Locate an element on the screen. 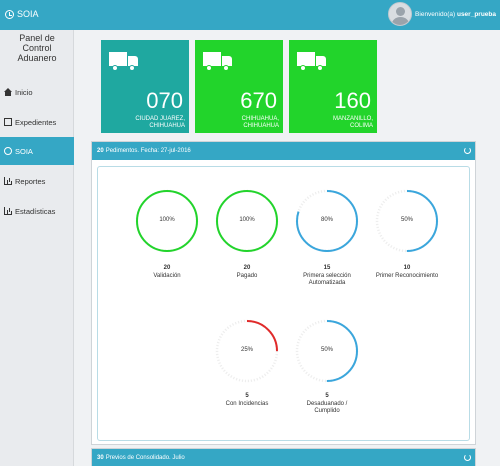 This screenshot has width=500, height=466. document-icon is located at coordinates (8, 122).